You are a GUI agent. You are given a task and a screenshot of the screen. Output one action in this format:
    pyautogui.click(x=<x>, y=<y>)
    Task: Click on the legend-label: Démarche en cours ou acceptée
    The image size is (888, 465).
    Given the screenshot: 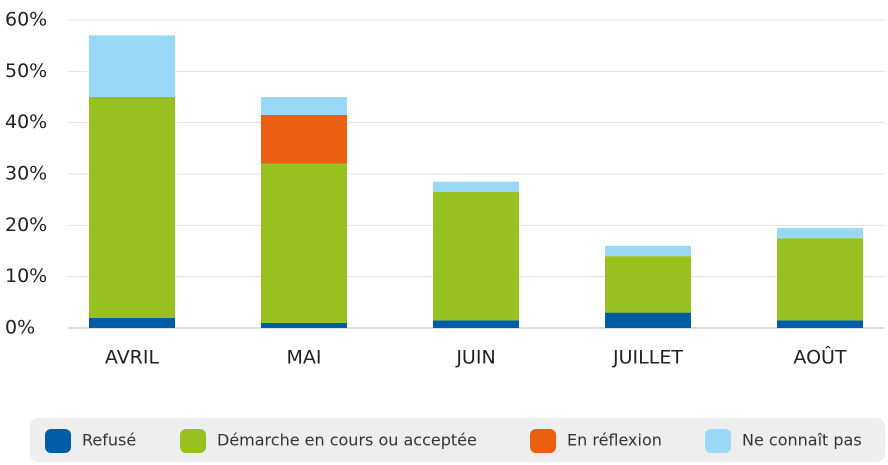 What is the action you would take?
    pyautogui.click(x=347, y=440)
    